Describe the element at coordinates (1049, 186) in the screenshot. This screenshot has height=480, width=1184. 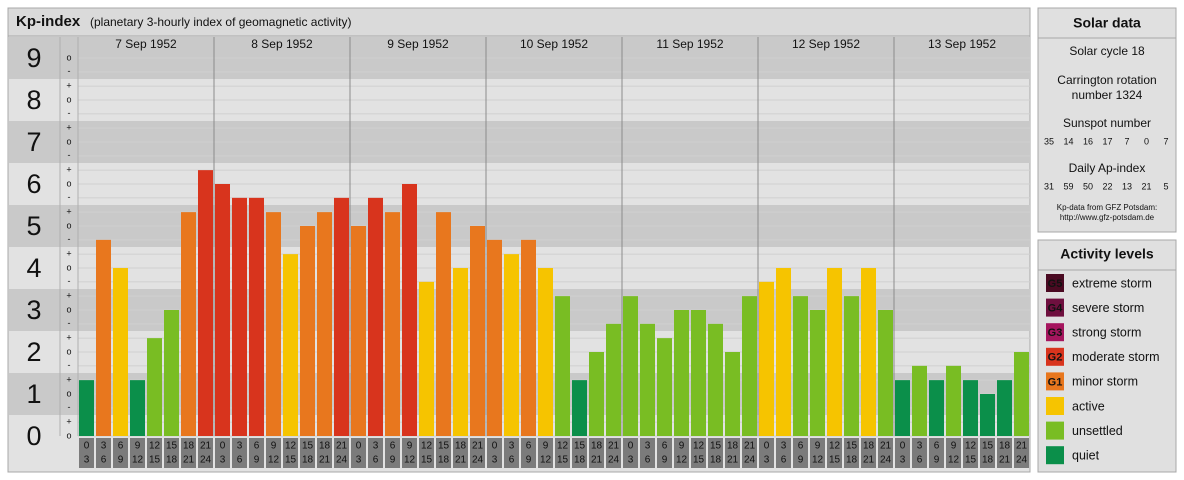
I see `ap-value: 31` at that location.